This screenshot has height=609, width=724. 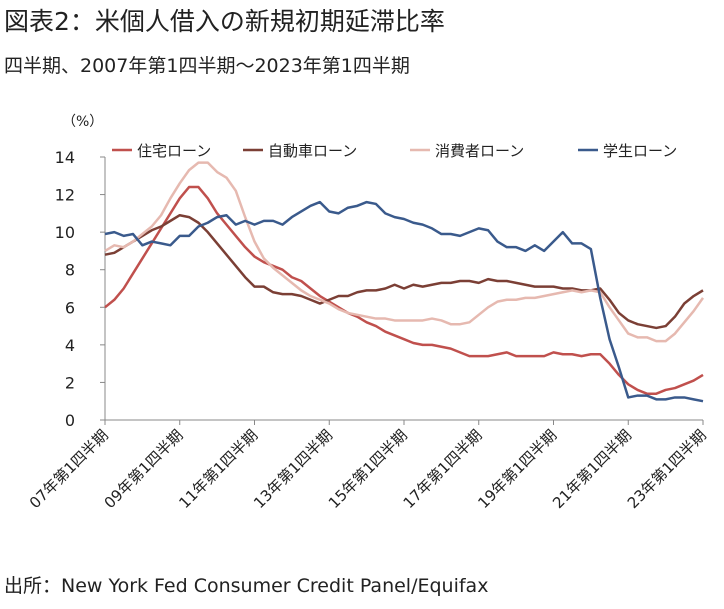 I want to click on y-tick-label: 14, so click(x=65, y=157).